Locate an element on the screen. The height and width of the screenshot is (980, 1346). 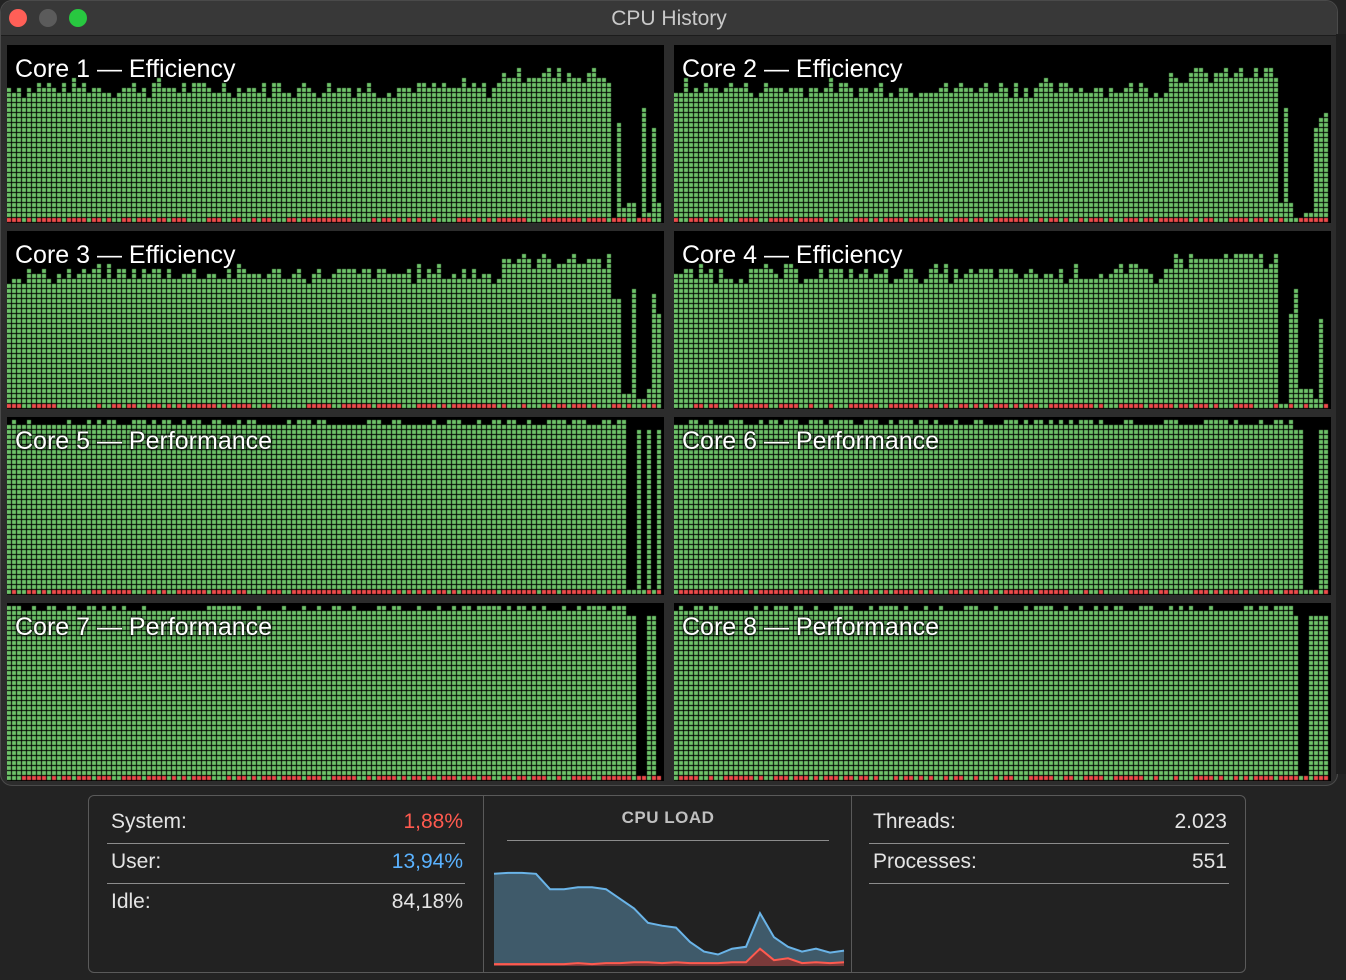
processes-label: Processes: is located at coordinates (925, 861).